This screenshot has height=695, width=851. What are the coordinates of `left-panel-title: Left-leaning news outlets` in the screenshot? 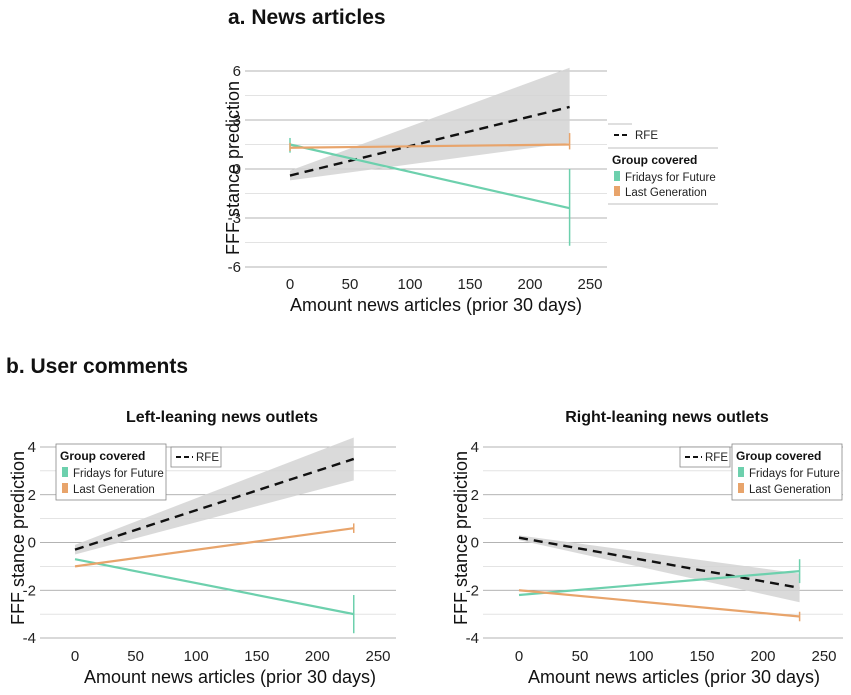 It's located at (222, 417).